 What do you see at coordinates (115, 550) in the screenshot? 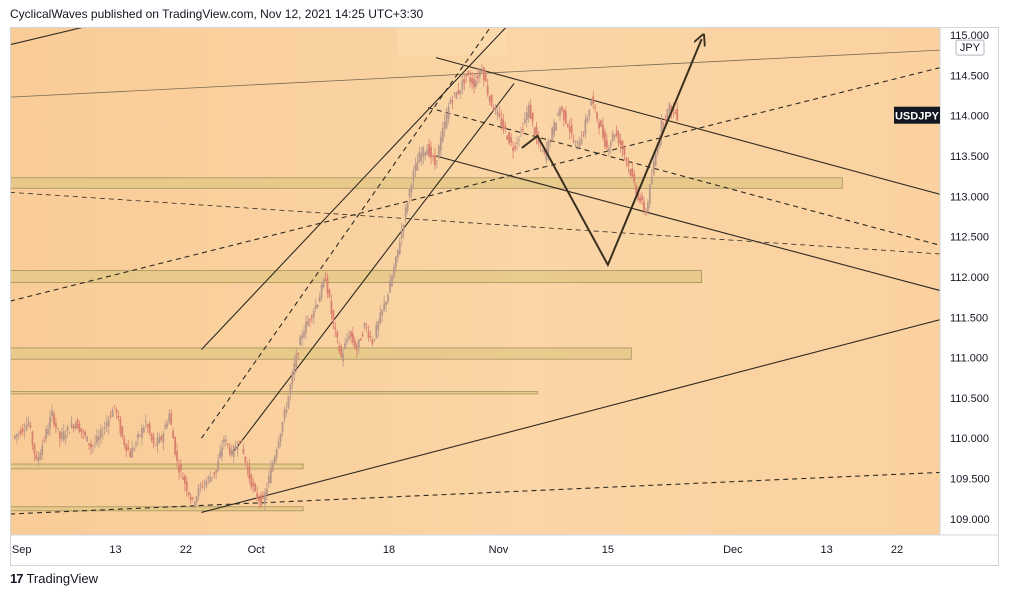
I see `x-tick-label: 13` at bounding box center [115, 550].